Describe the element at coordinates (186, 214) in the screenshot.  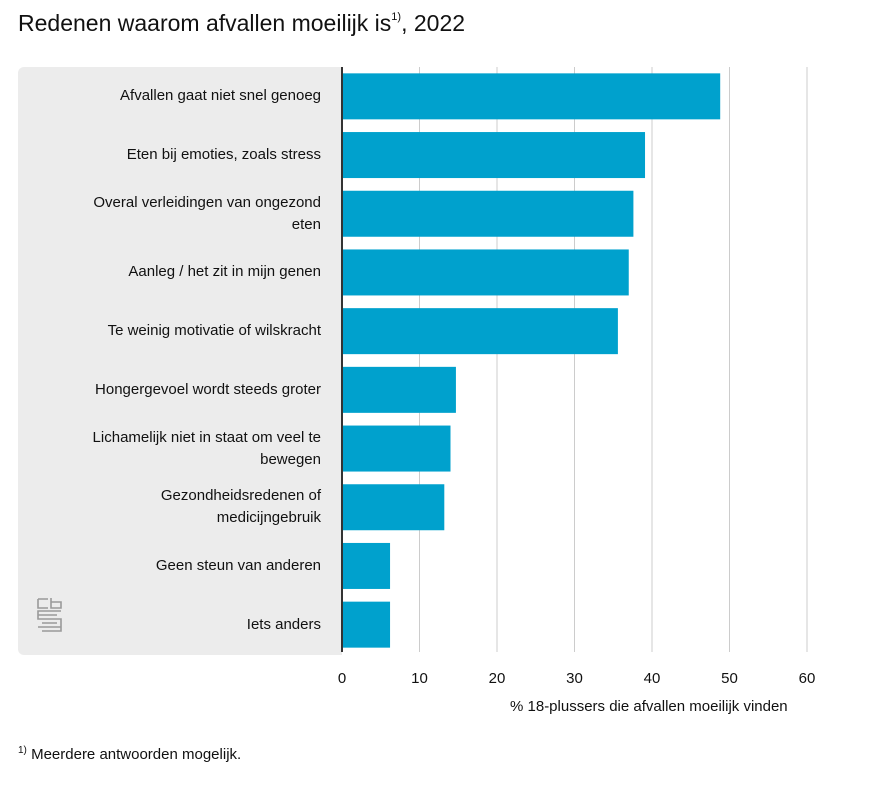
I see `category-label-3: Overal verleidingen van ongezond eten` at that location.